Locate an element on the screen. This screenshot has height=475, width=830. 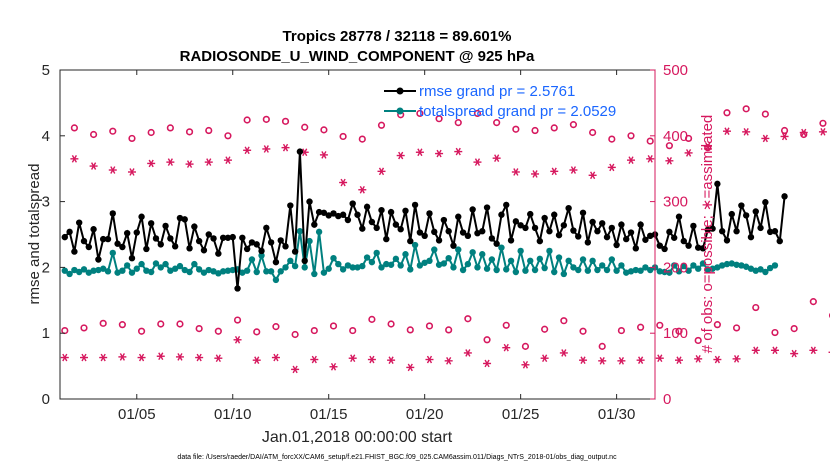
y-tick-label-right: 0 is located at coordinates (667, 399).